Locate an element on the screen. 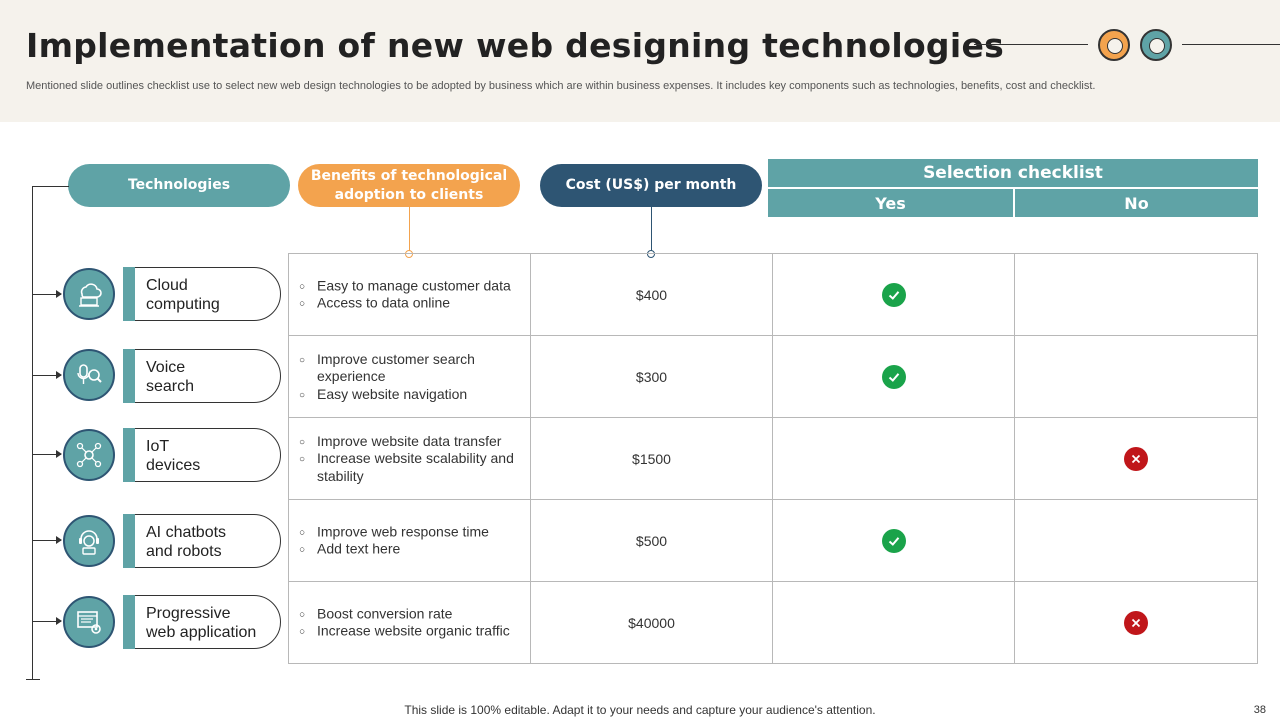  technology-label-box: Progressive web application is located at coordinates (202, 622).